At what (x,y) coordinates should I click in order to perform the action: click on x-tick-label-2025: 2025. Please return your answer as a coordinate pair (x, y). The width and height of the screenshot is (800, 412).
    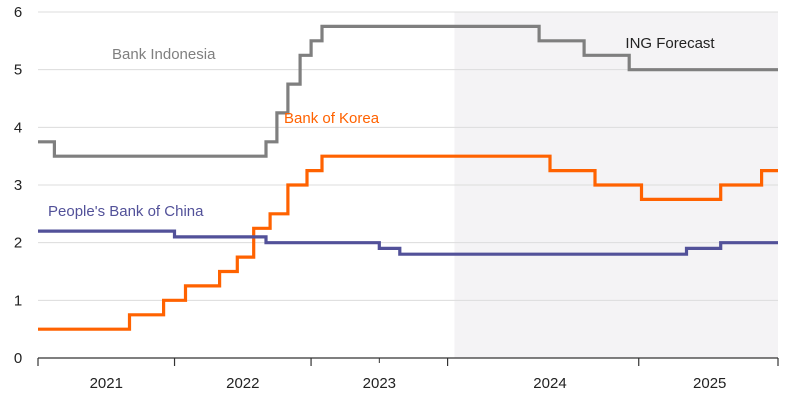
    Looking at the image, I should click on (709, 383).